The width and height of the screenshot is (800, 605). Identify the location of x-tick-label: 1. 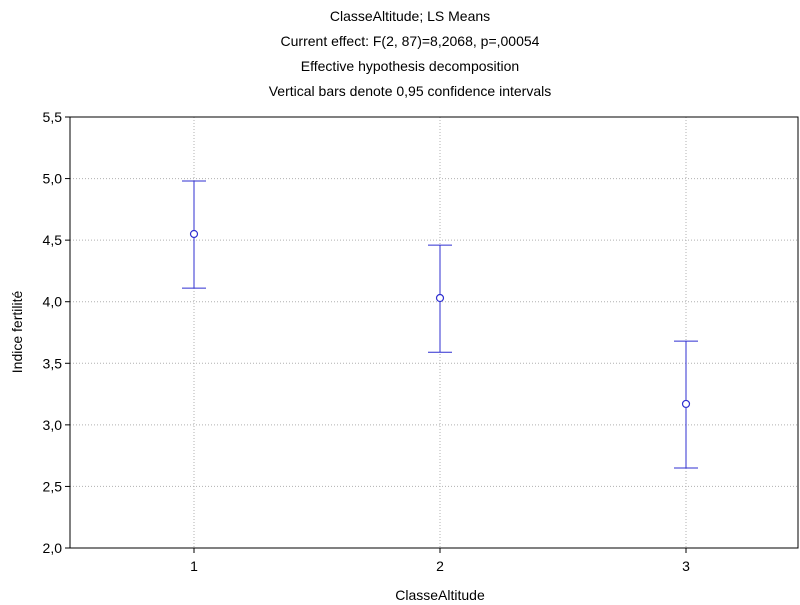
(194, 566).